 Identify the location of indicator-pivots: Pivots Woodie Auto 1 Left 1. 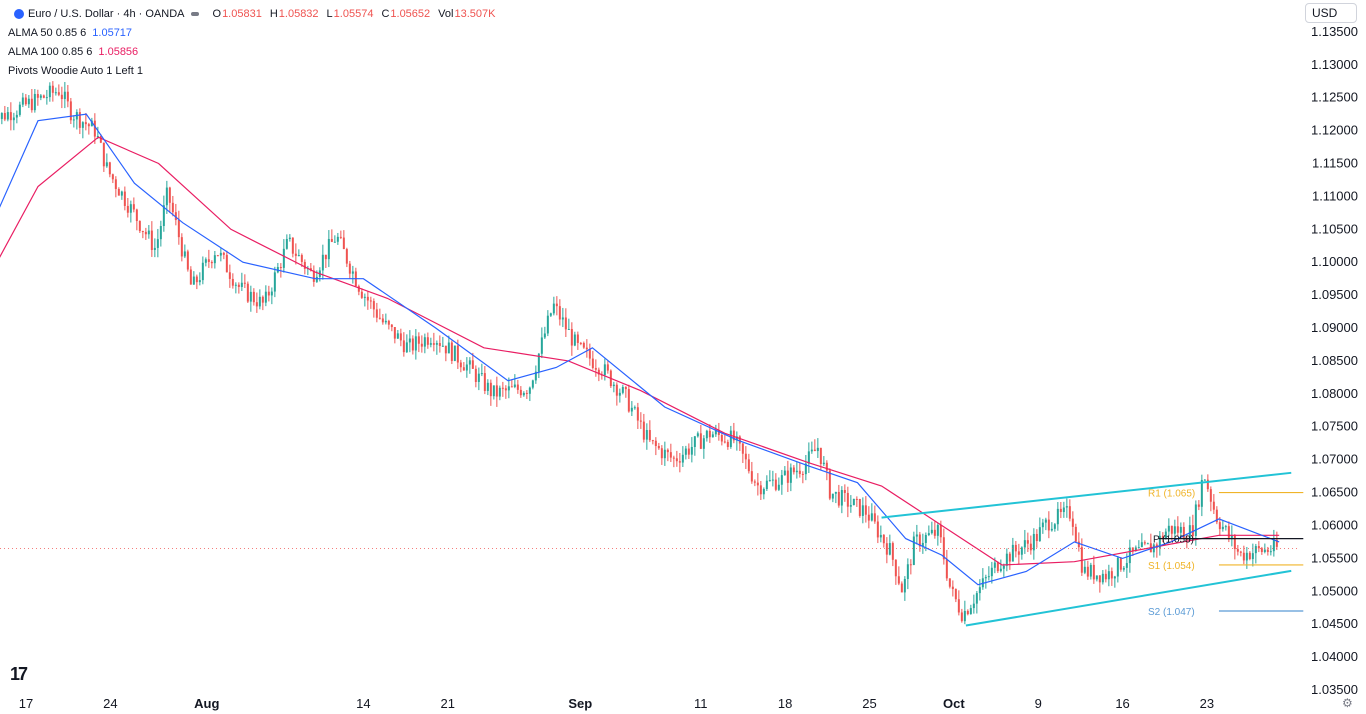
(251, 70).